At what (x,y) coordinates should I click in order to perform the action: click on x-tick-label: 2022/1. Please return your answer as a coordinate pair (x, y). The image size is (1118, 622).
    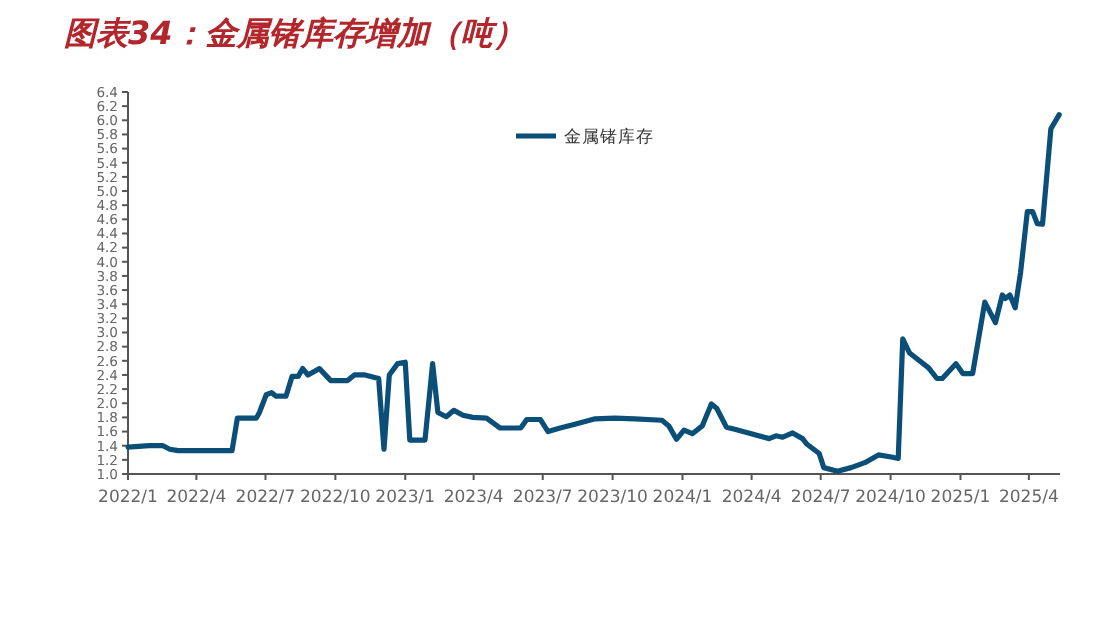
    Looking at the image, I should click on (128, 498).